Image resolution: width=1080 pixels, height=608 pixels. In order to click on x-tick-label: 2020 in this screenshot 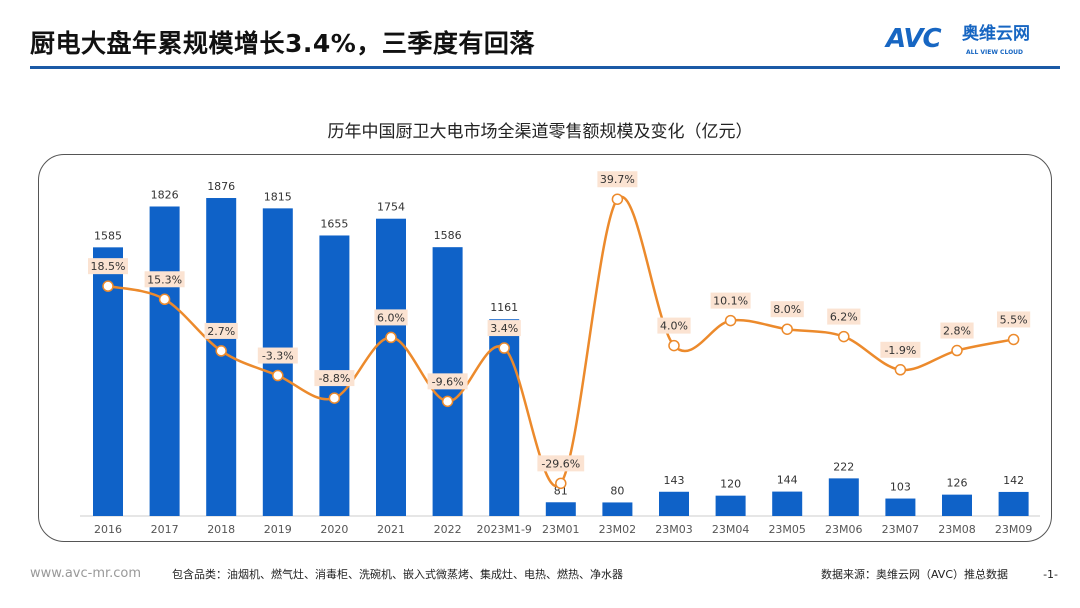, I will do `click(334, 529)`.